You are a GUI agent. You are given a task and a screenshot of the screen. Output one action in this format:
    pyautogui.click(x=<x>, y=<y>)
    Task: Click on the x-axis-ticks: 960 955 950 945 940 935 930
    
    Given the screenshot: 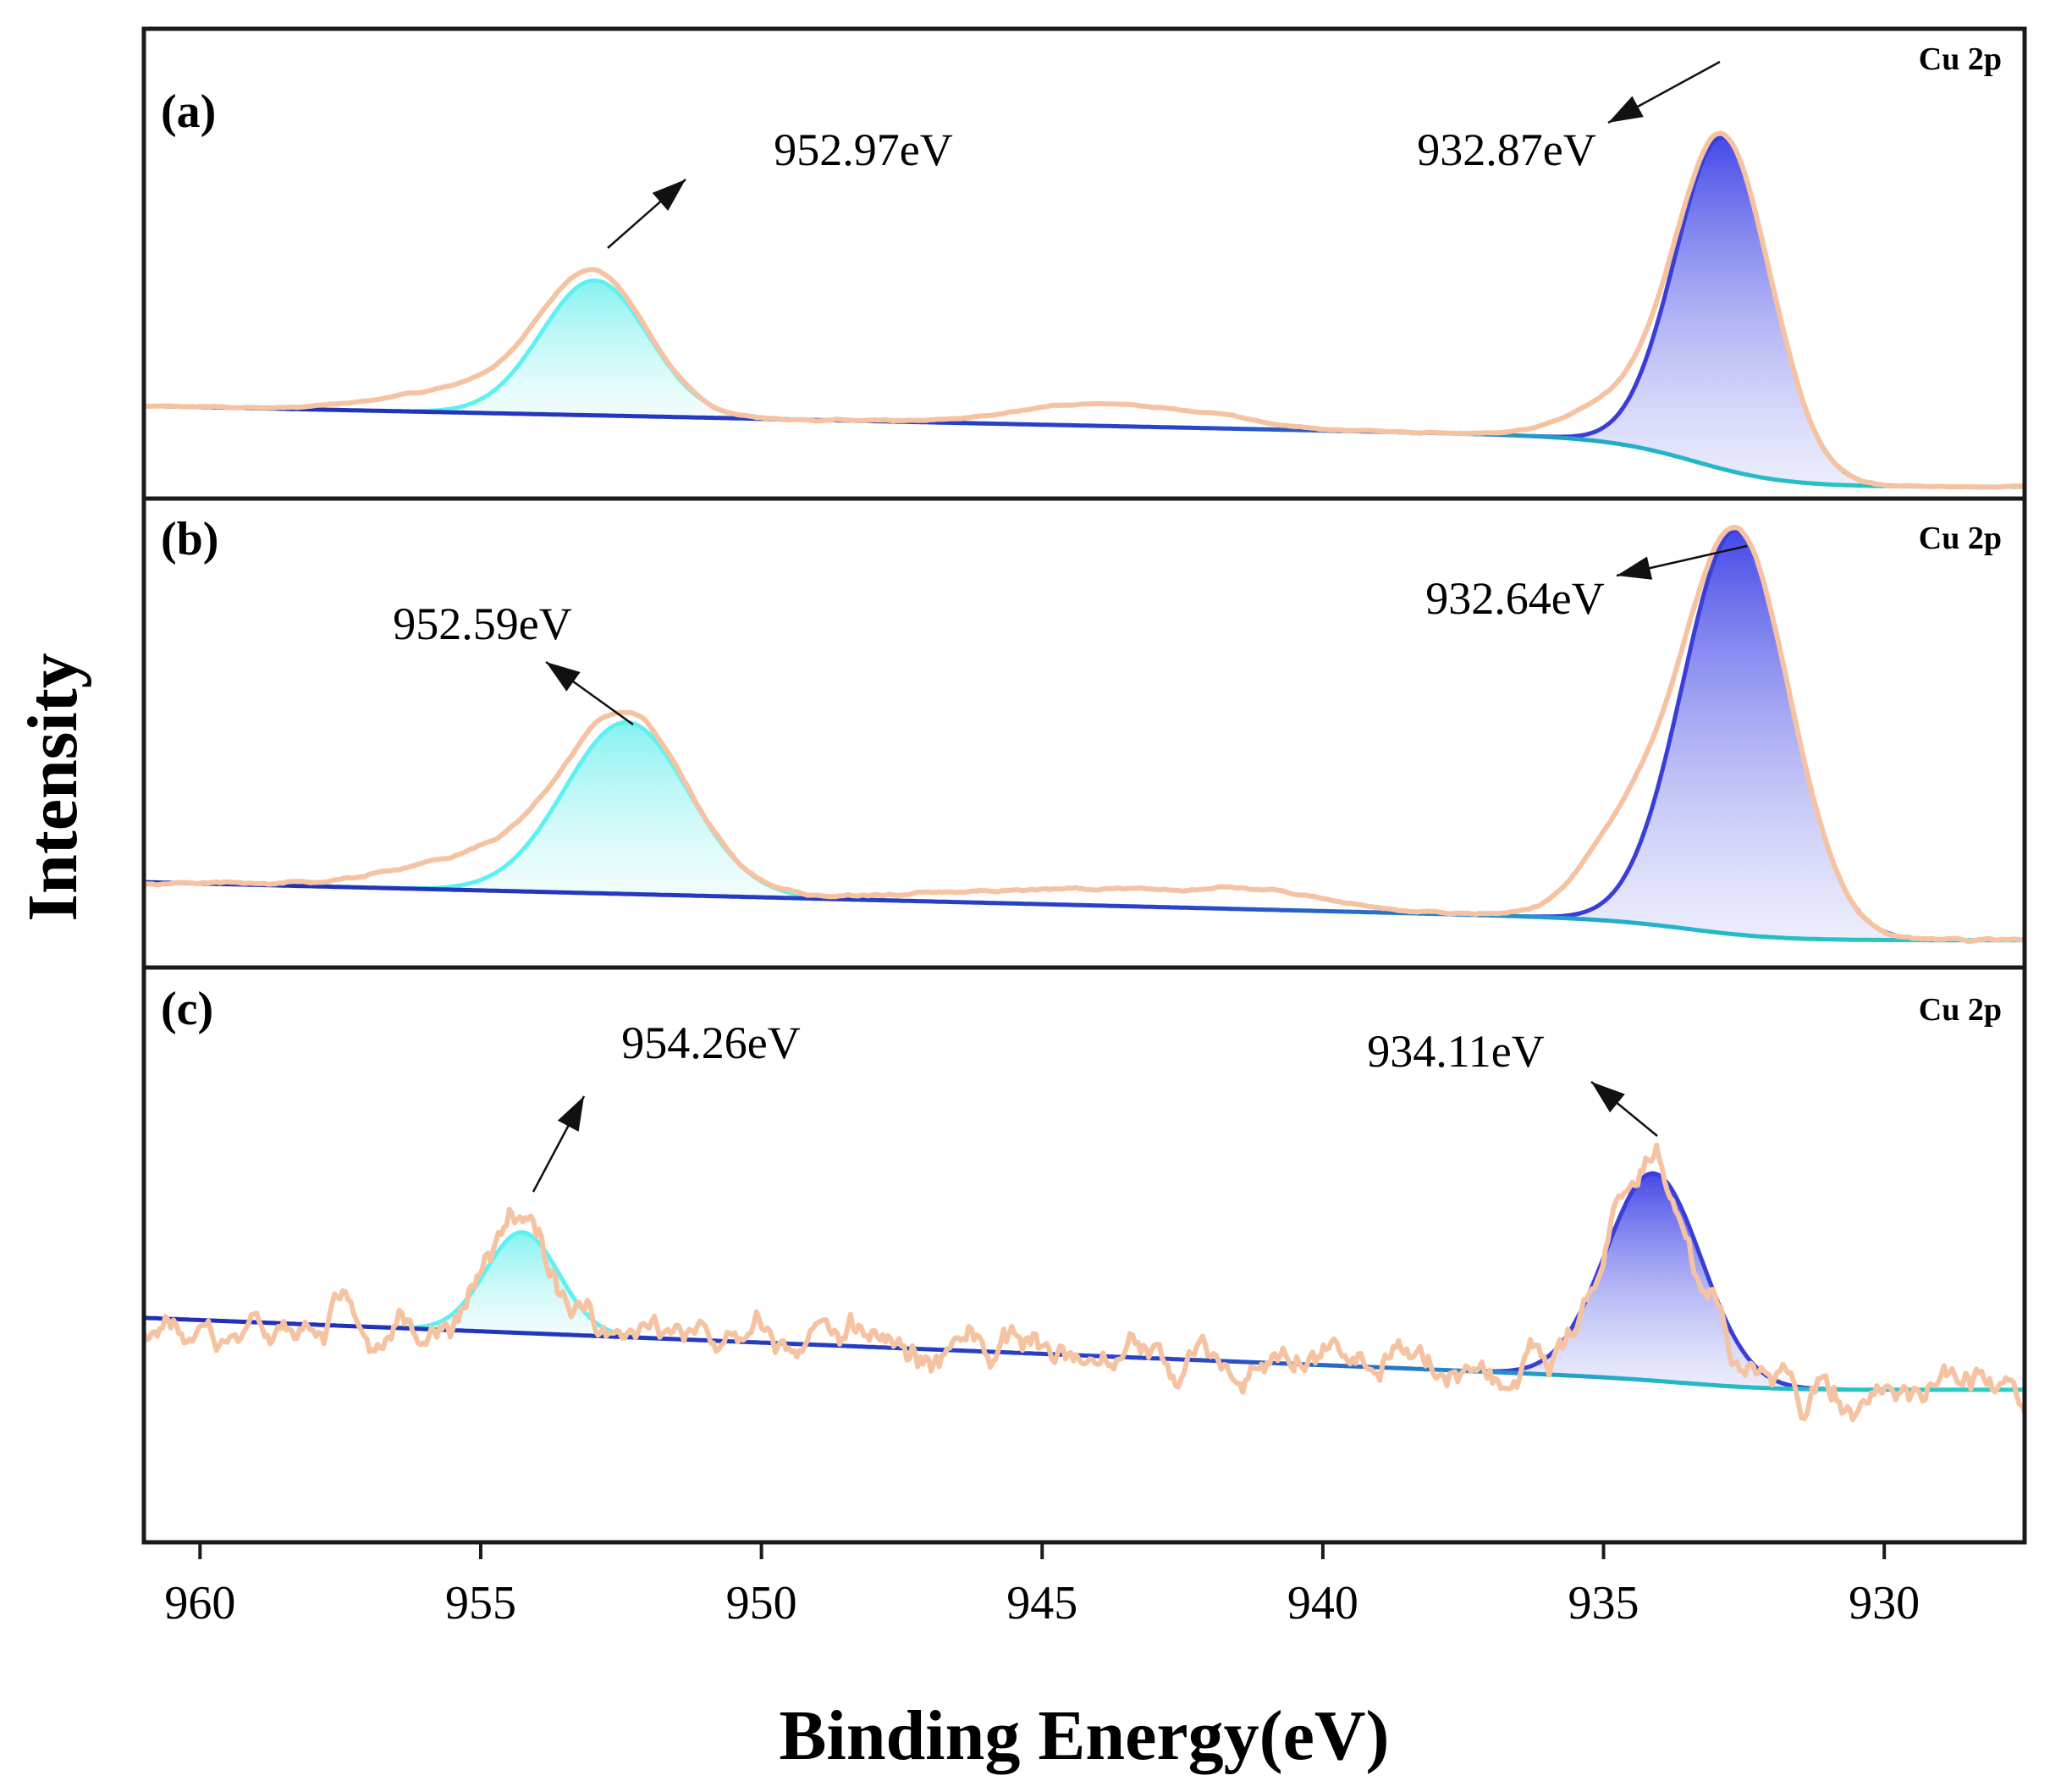 What is the action you would take?
    pyautogui.click(x=1042, y=1585)
    